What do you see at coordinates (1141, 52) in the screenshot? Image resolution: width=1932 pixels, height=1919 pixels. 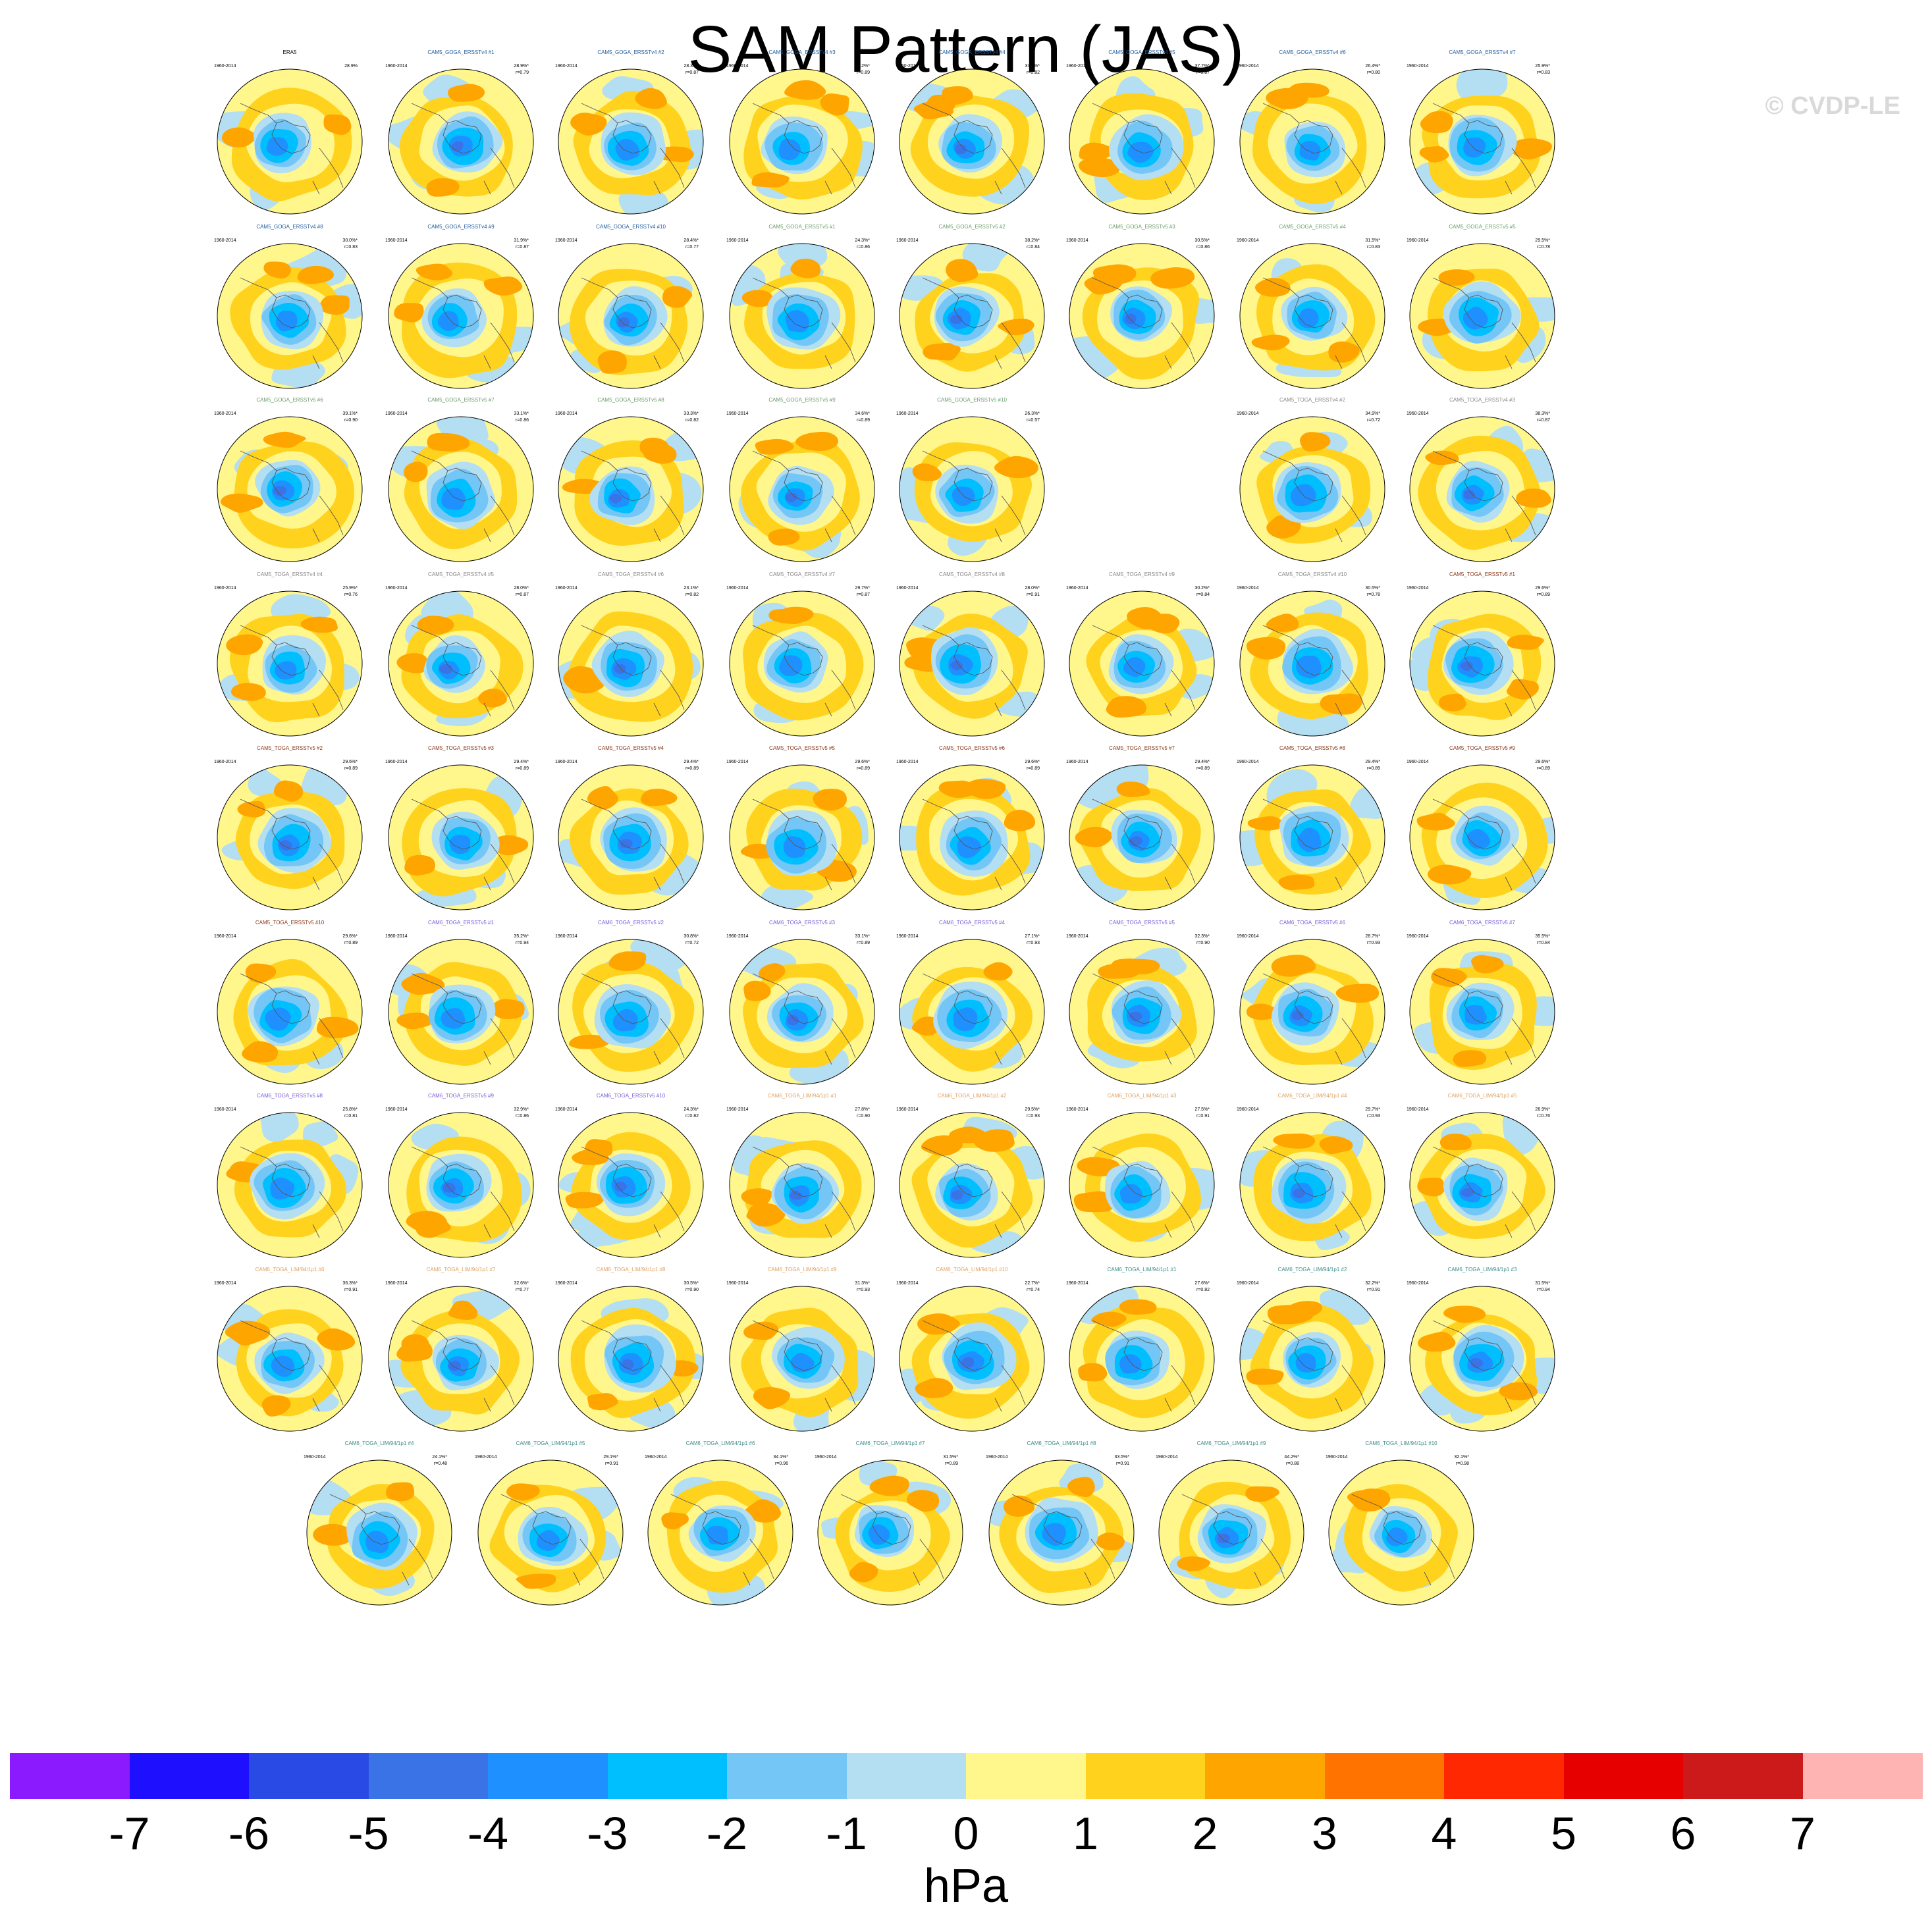 I see `panel-title: CAM5_GOGA_ERSSTv4 #5` at bounding box center [1141, 52].